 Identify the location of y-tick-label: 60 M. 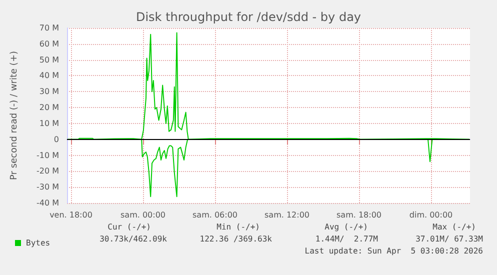
(49, 43).